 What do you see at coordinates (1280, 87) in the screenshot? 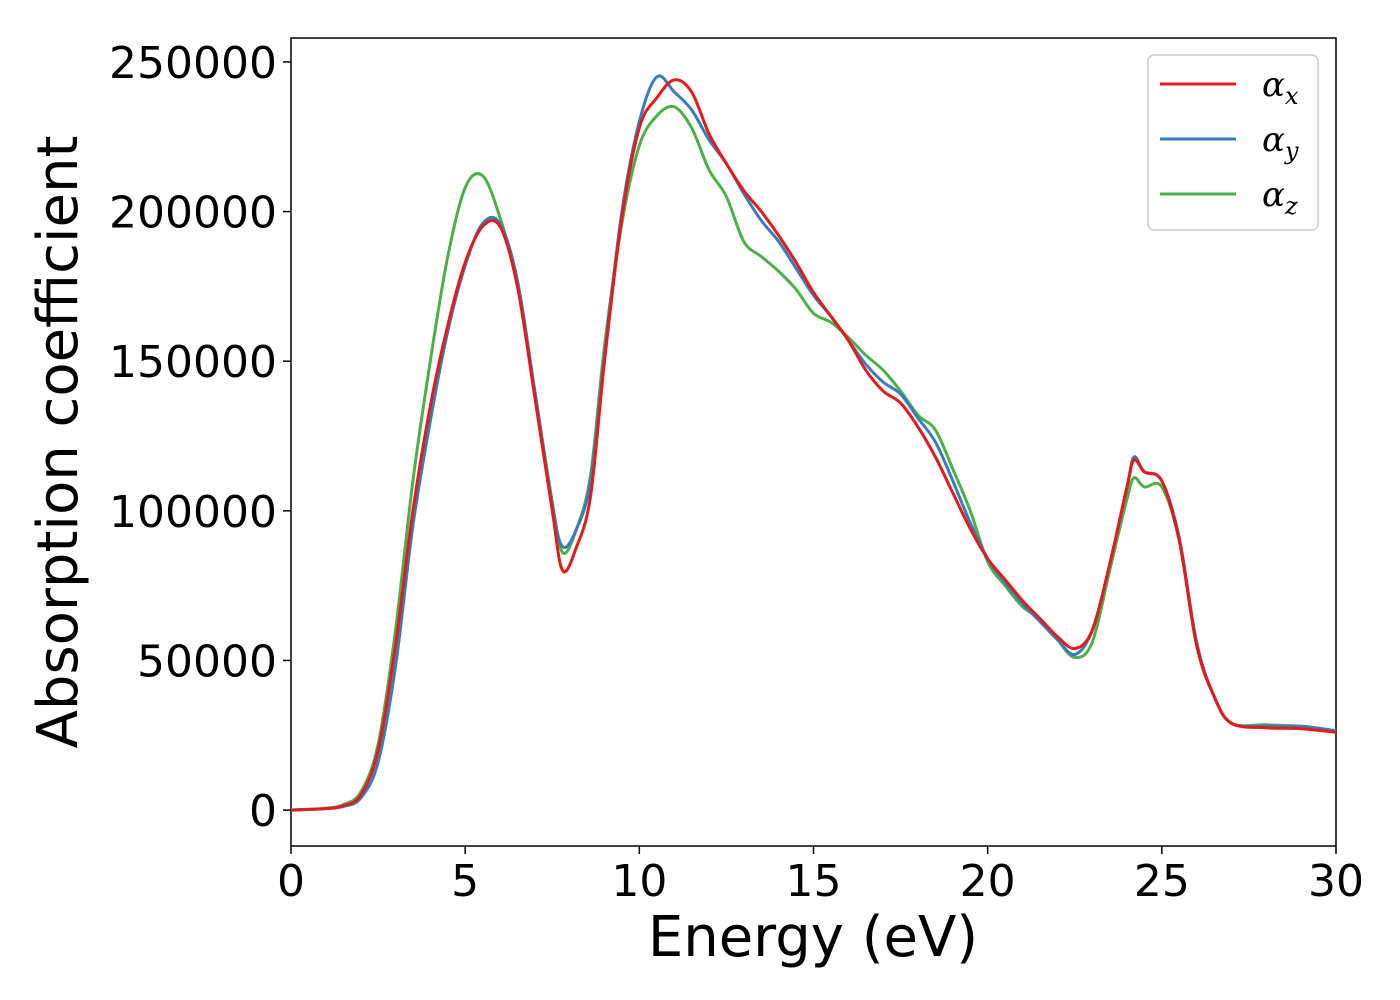
I see `legend-label-x: αx` at bounding box center [1280, 87].